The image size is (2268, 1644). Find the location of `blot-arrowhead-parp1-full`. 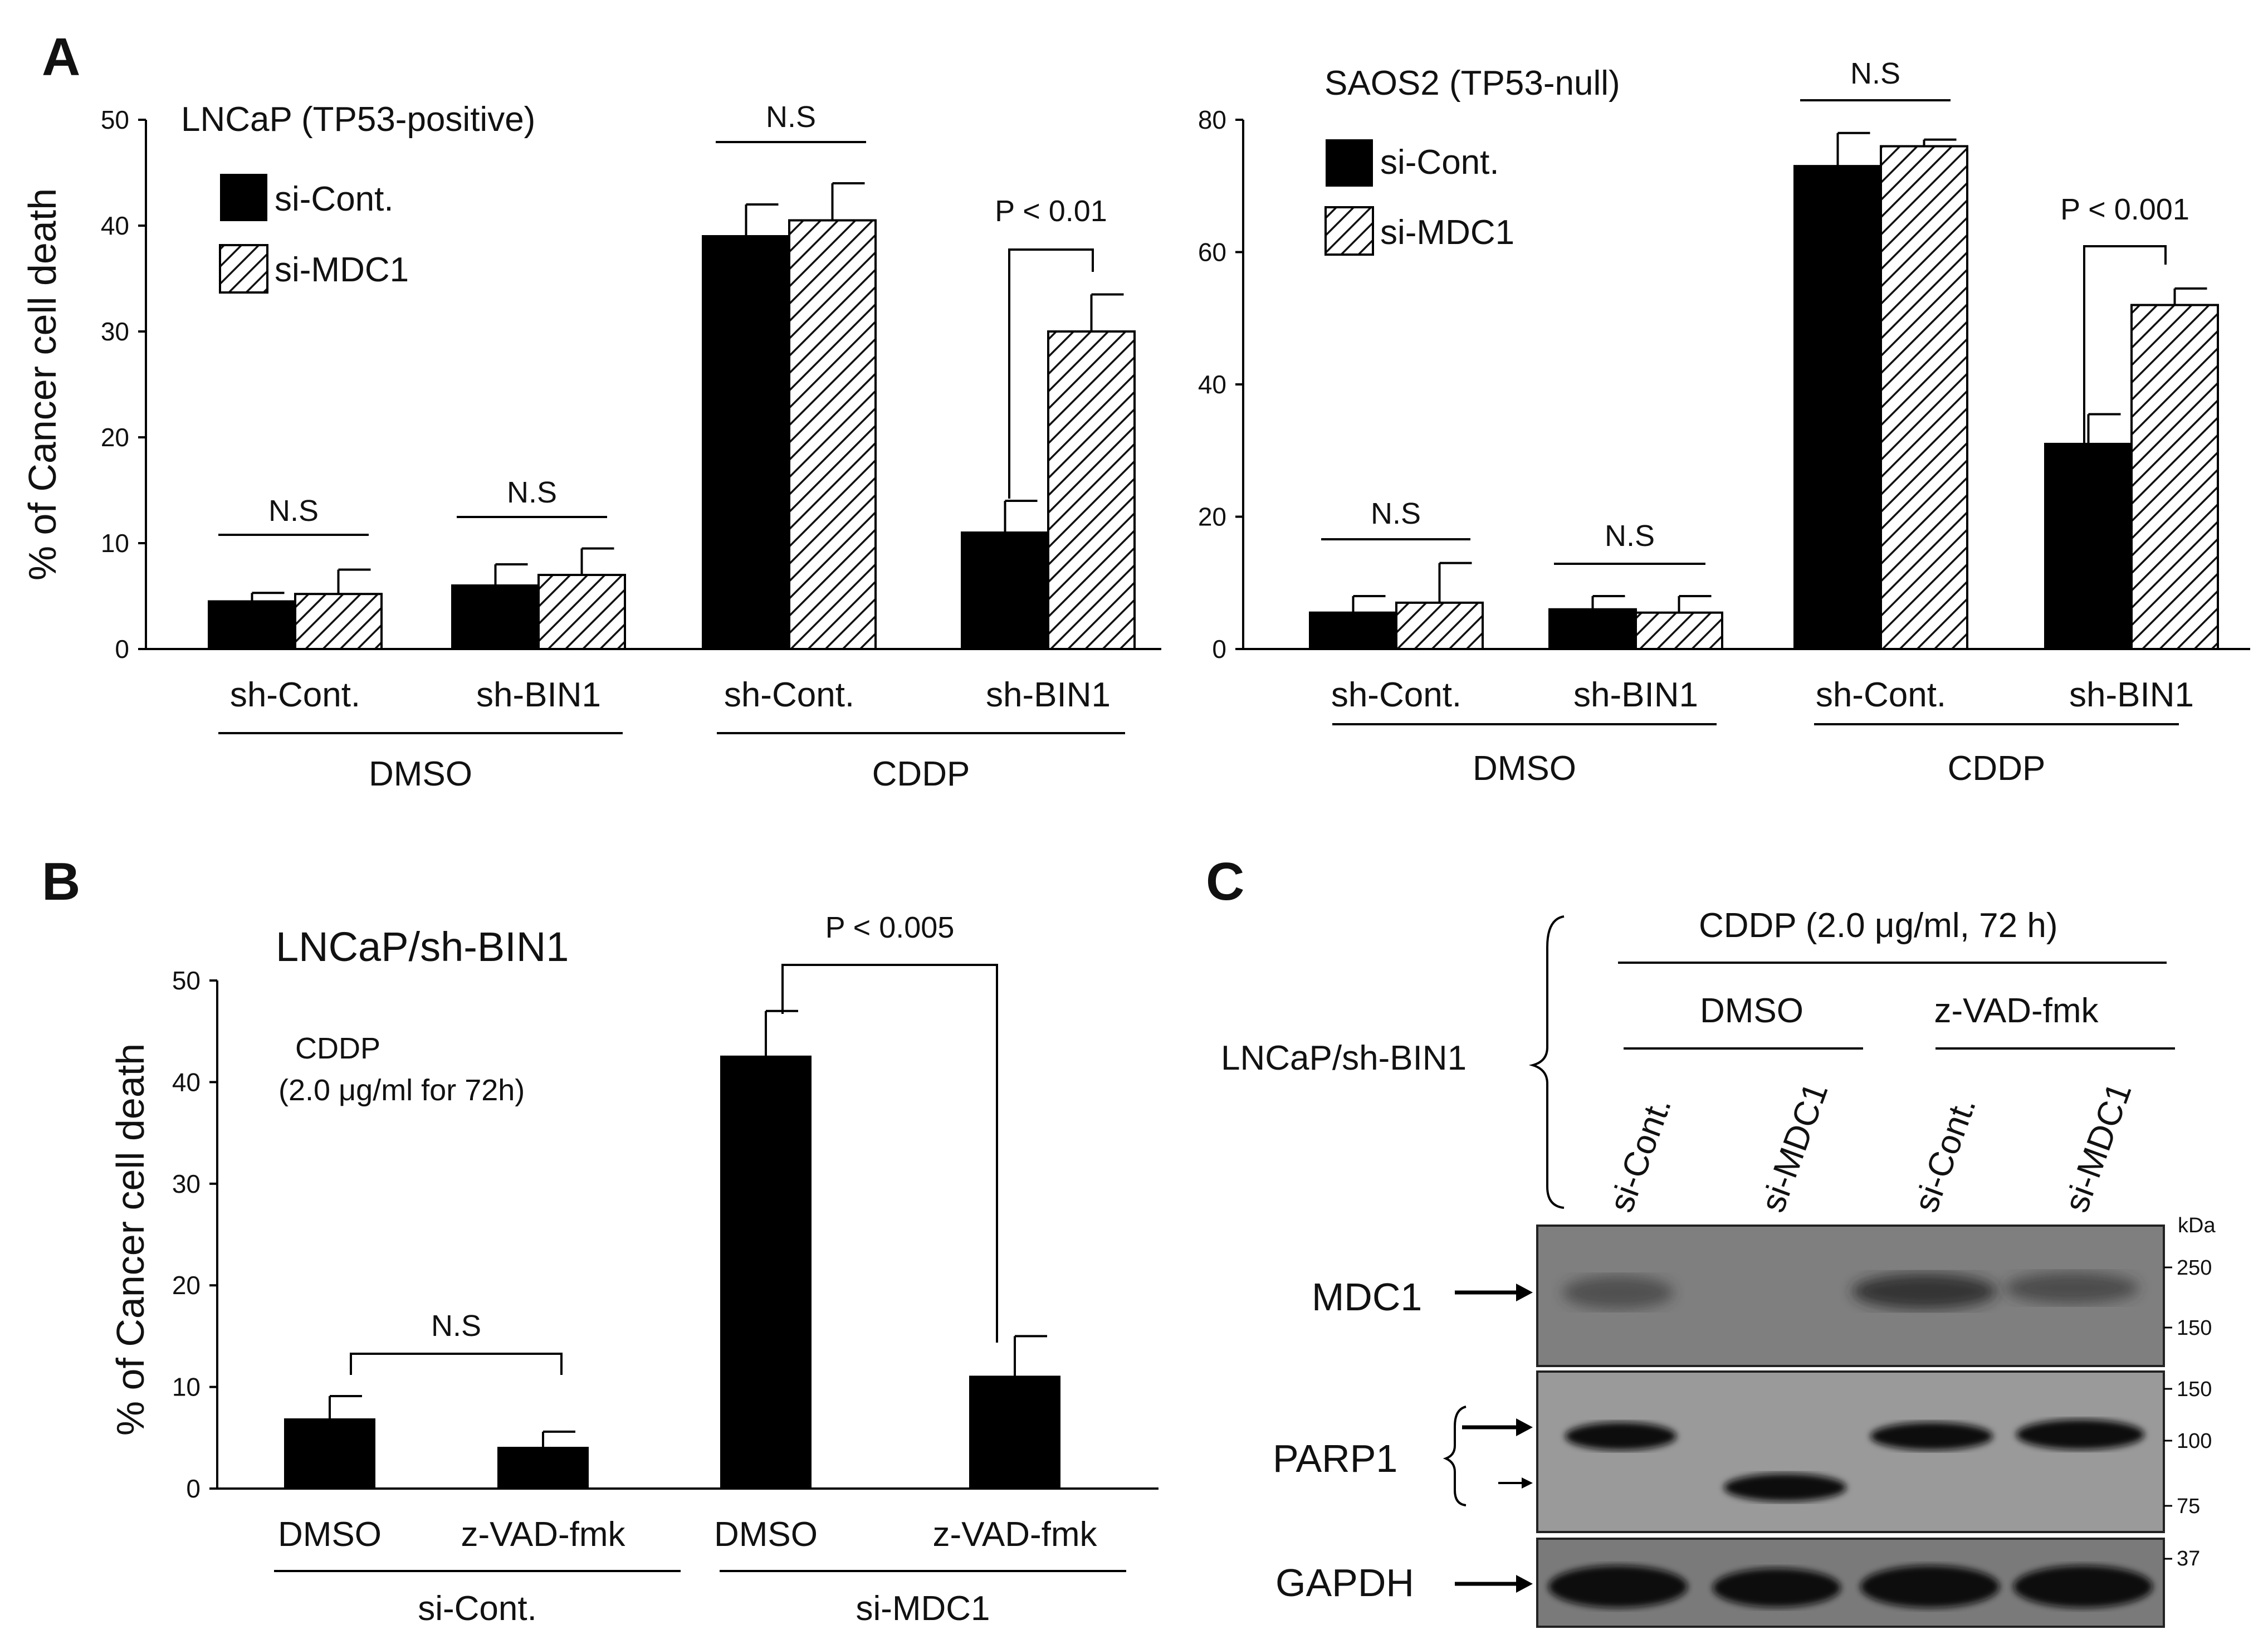

blot-arrowhead-parp1-full is located at coordinates (1524, 1427).